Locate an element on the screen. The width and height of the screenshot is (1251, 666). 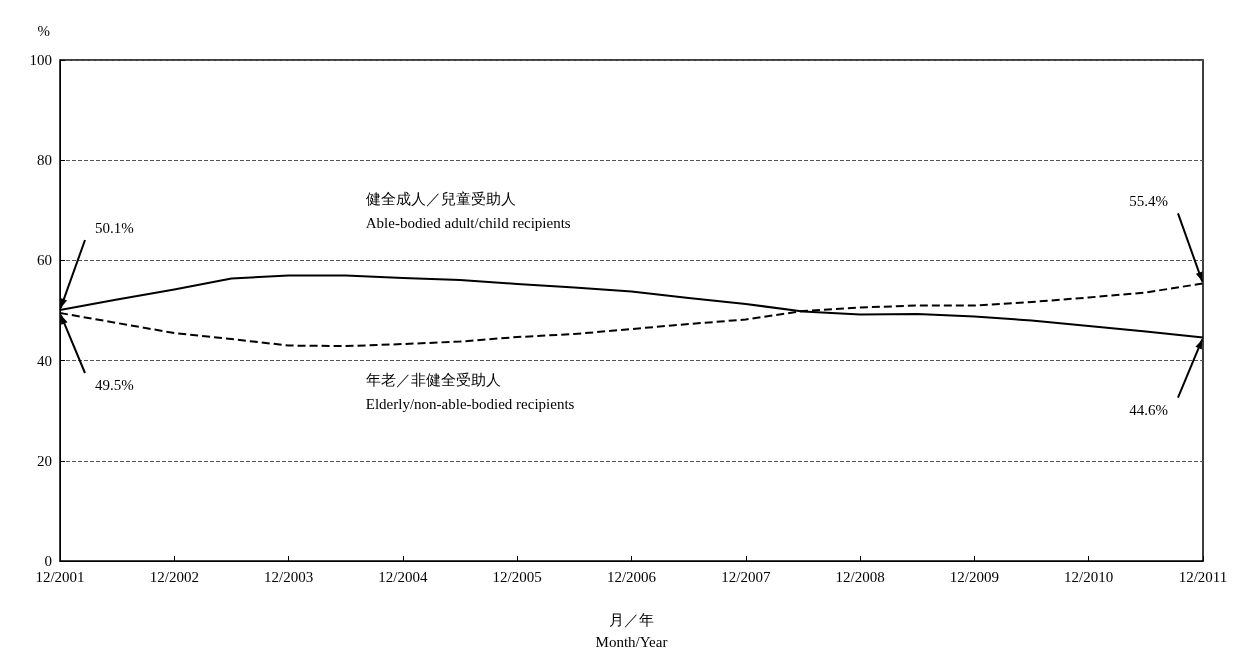
annotation: 49.5% is located at coordinates (114, 385).